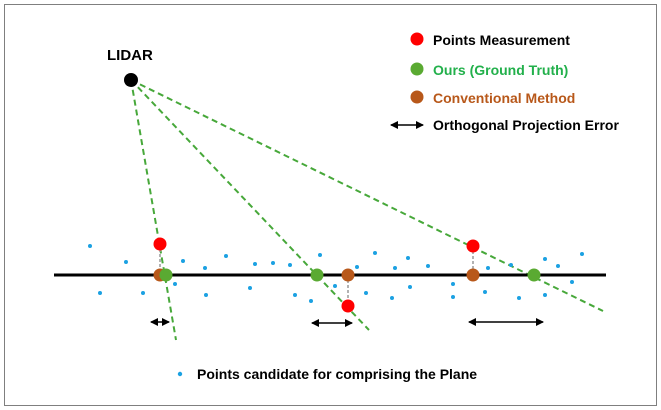  Describe the element at coordinates (500, 70) in the screenshot. I see `legend-ground-truth-label: Ours (Ground Truth)` at that location.